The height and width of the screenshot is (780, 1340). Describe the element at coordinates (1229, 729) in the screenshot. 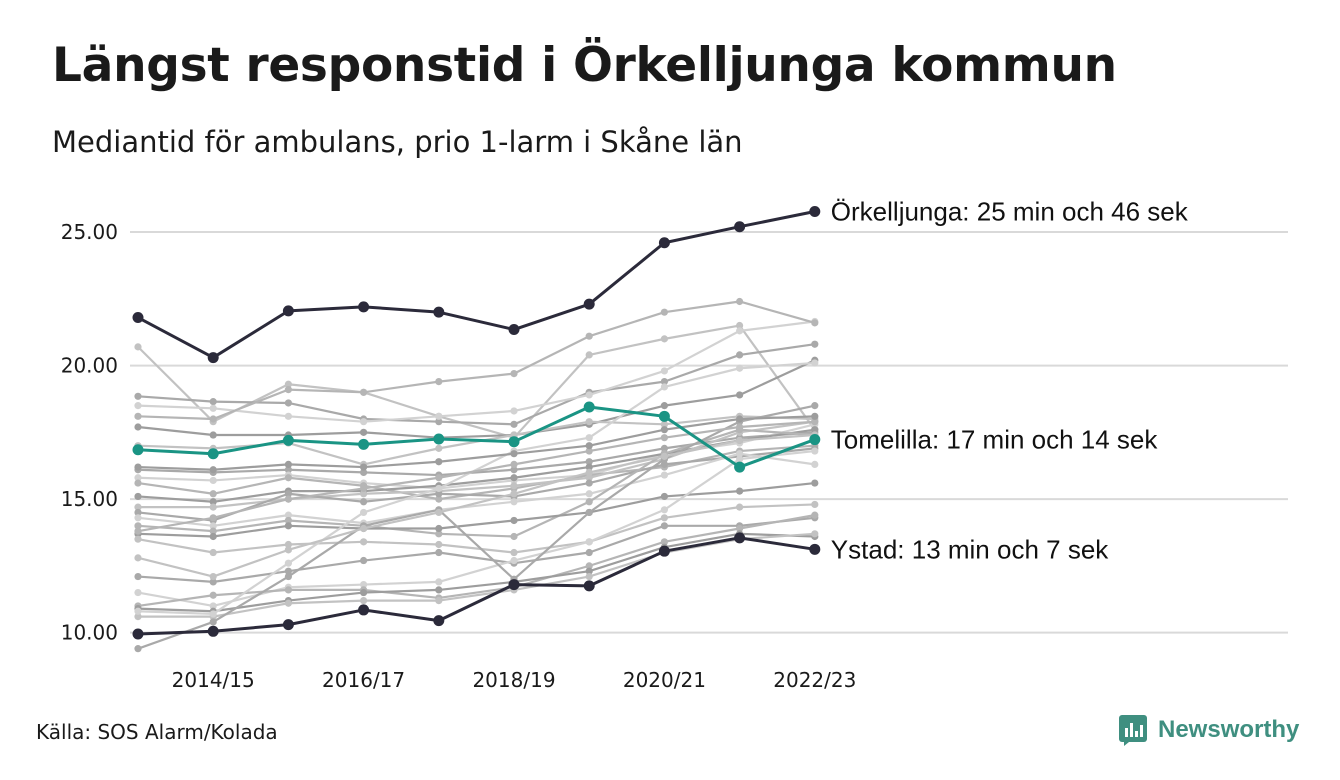

I see `brand-name: Newsworthy` at that location.